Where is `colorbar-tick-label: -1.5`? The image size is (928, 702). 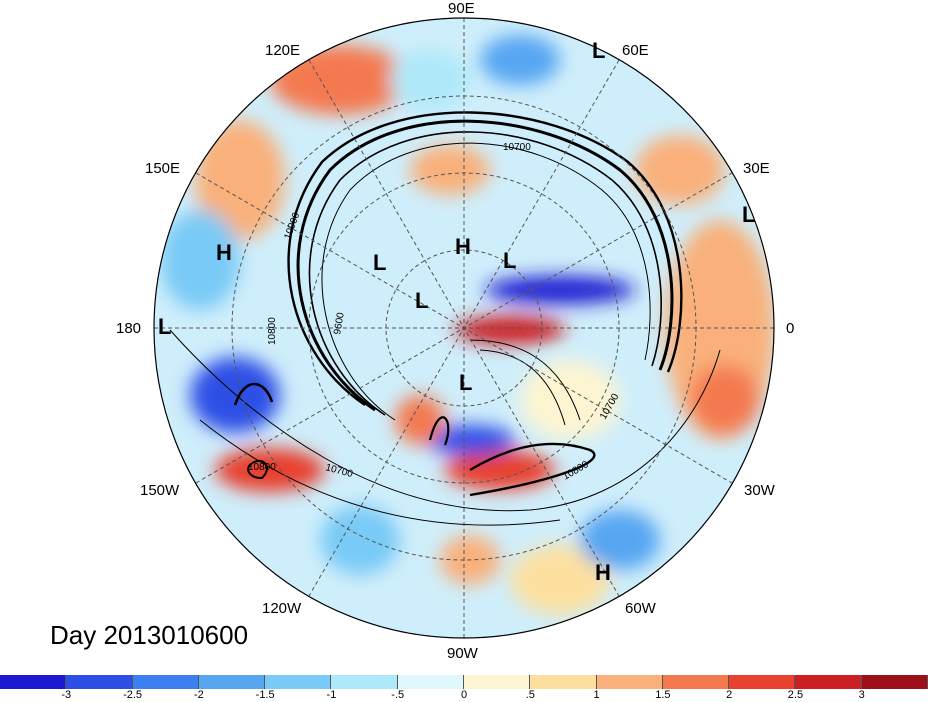
colorbar-tick-label: -1.5 is located at coordinates (265, 695).